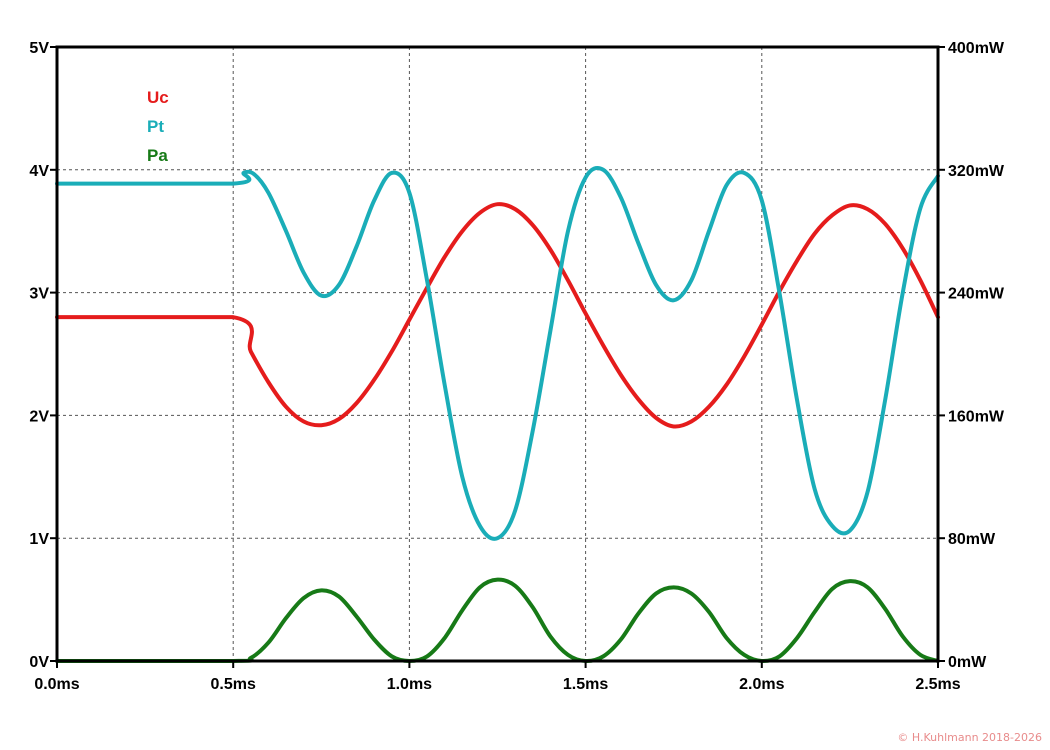 This screenshot has width=1050, height=750. What do you see at coordinates (409, 684) in the screenshot?
I see `x-tick-label-2: 1.0ms` at bounding box center [409, 684].